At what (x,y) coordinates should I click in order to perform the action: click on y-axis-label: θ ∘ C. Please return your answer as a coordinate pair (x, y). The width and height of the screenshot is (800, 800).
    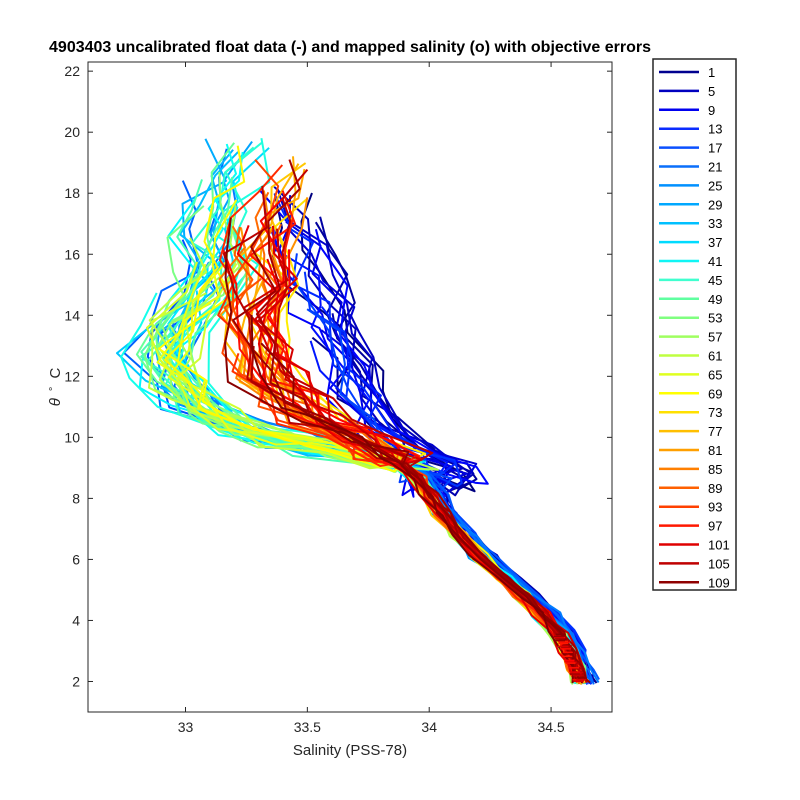
    Looking at the image, I should click on (52, 387).